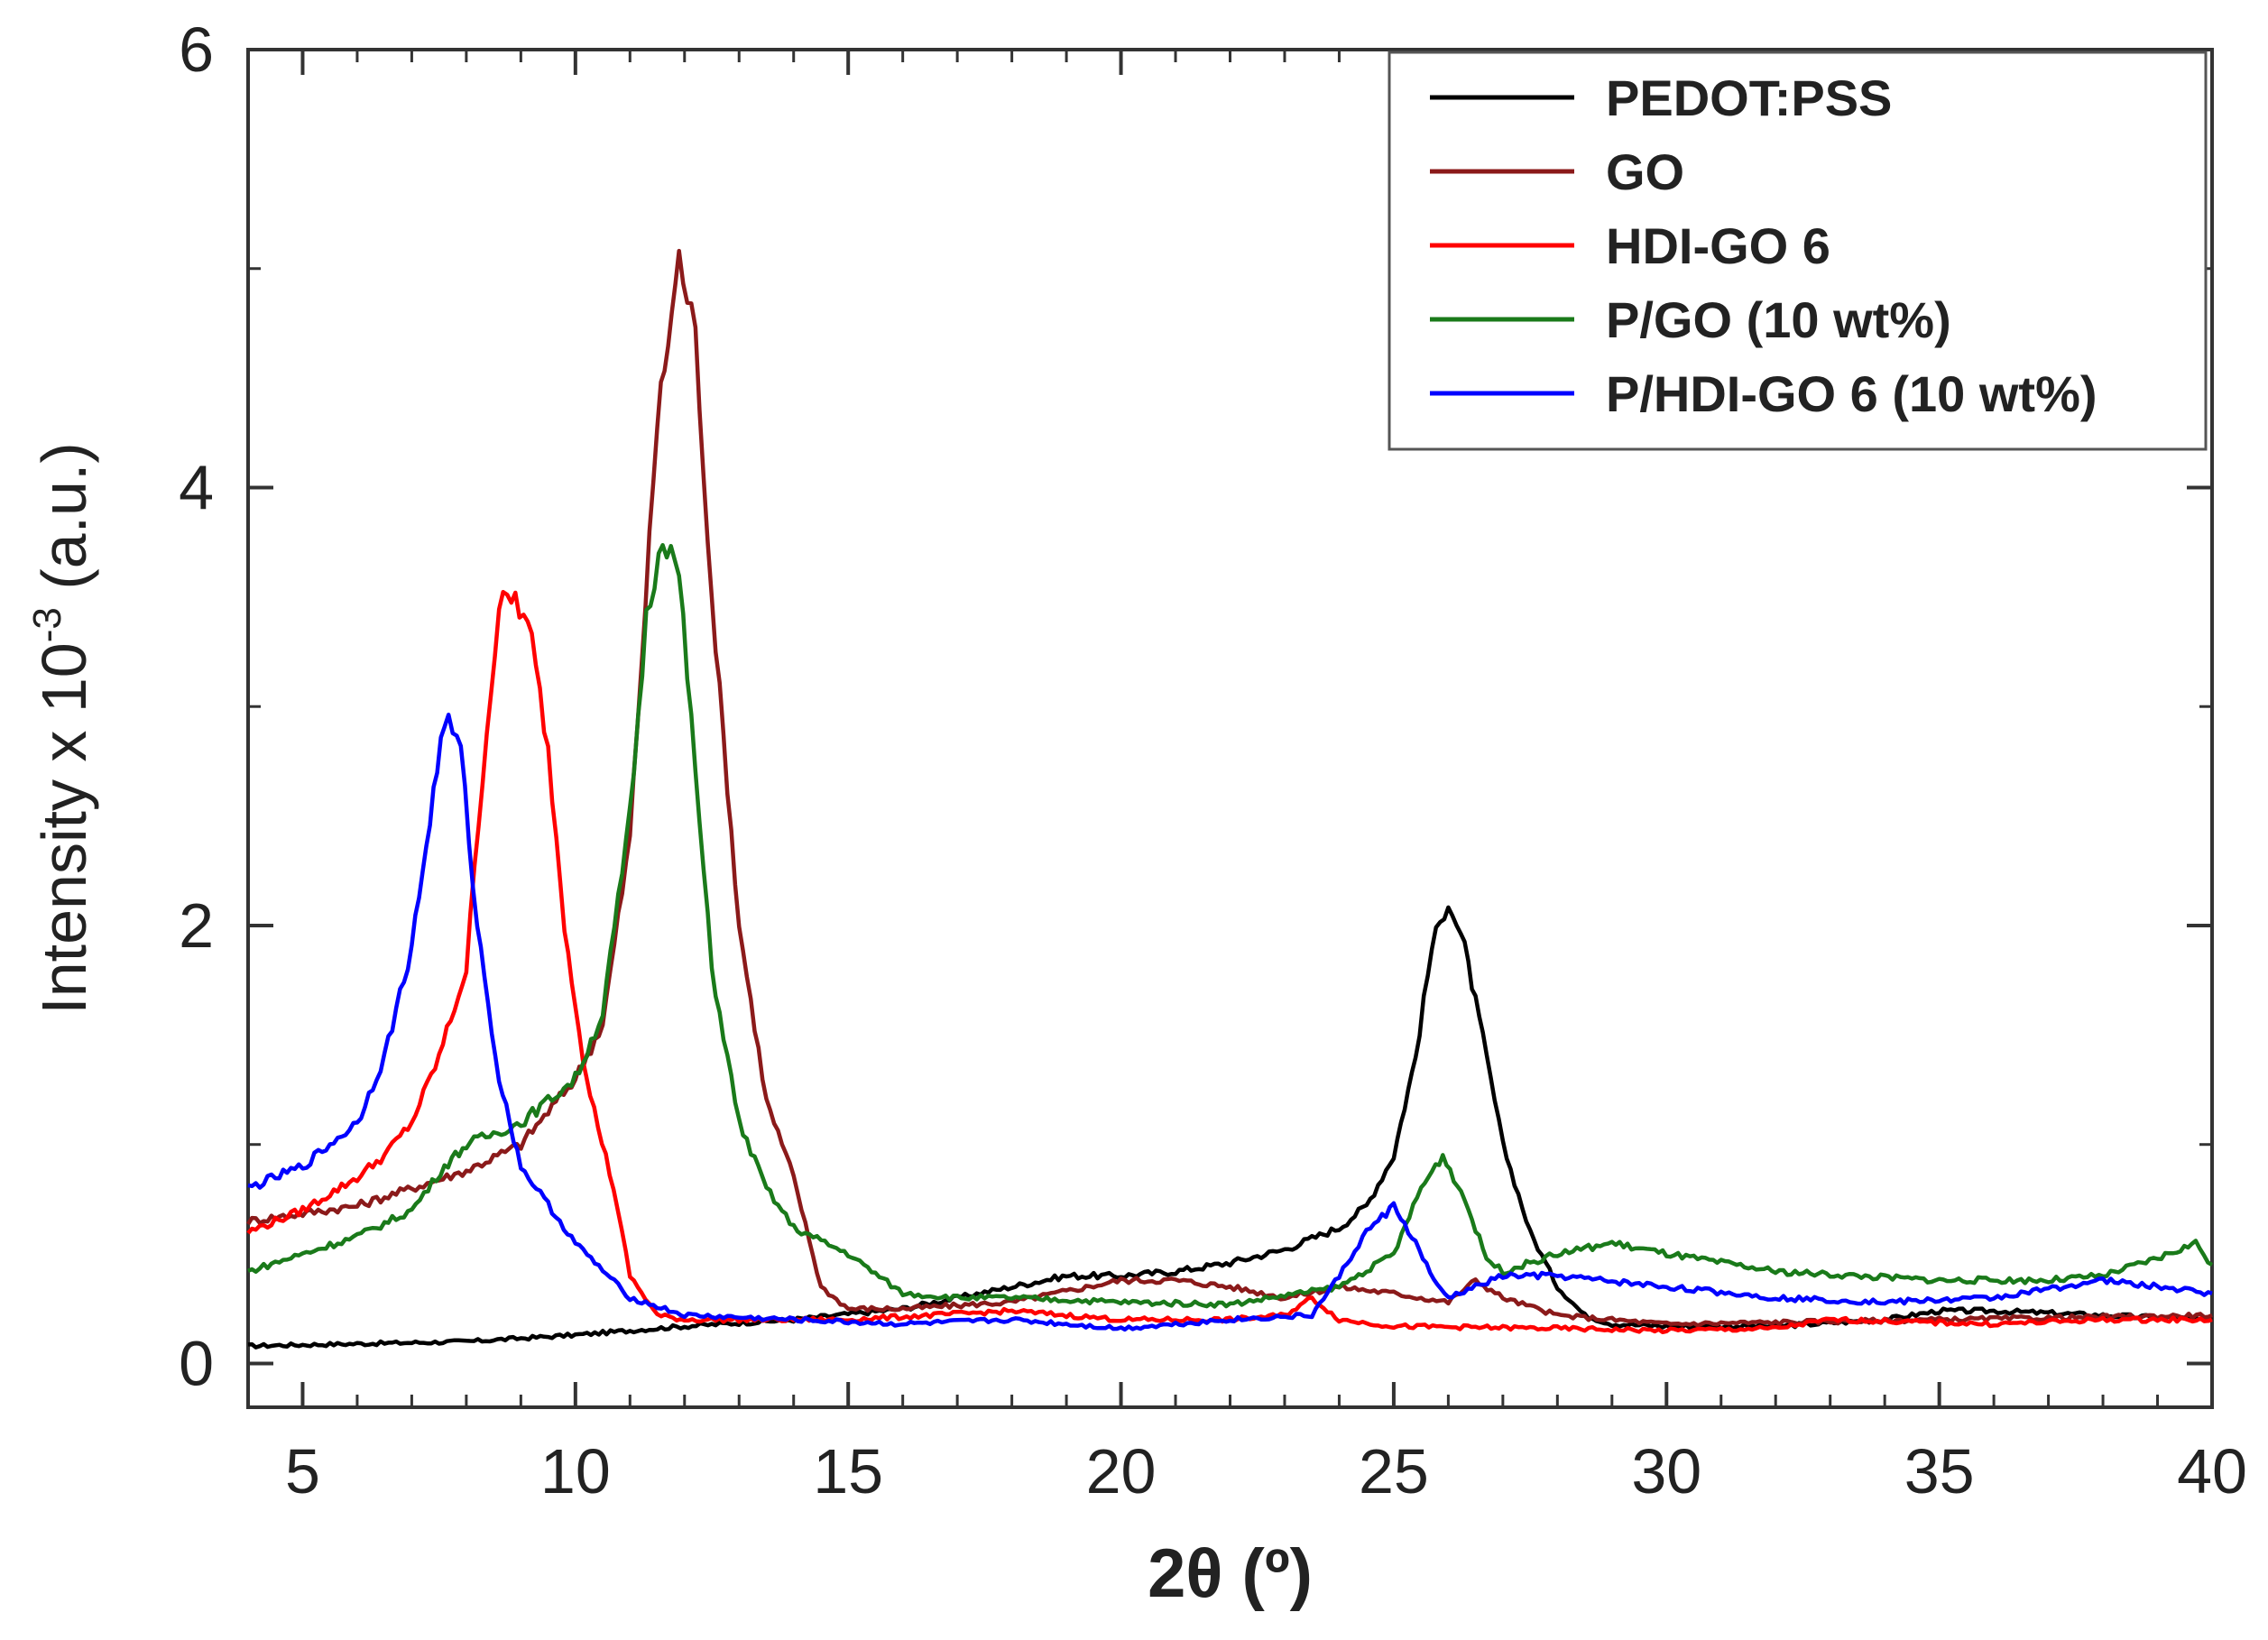  Describe the element at coordinates (64, 828) in the screenshot. I see `y-axis-title-main: Intensity x 10` at that location.